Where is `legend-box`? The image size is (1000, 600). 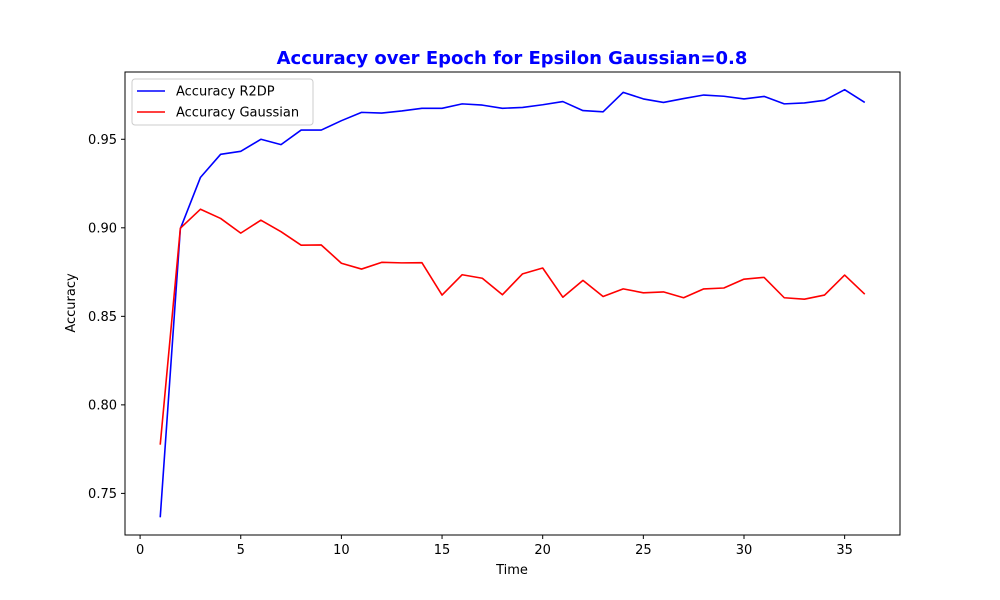 legend-box is located at coordinates (222, 102).